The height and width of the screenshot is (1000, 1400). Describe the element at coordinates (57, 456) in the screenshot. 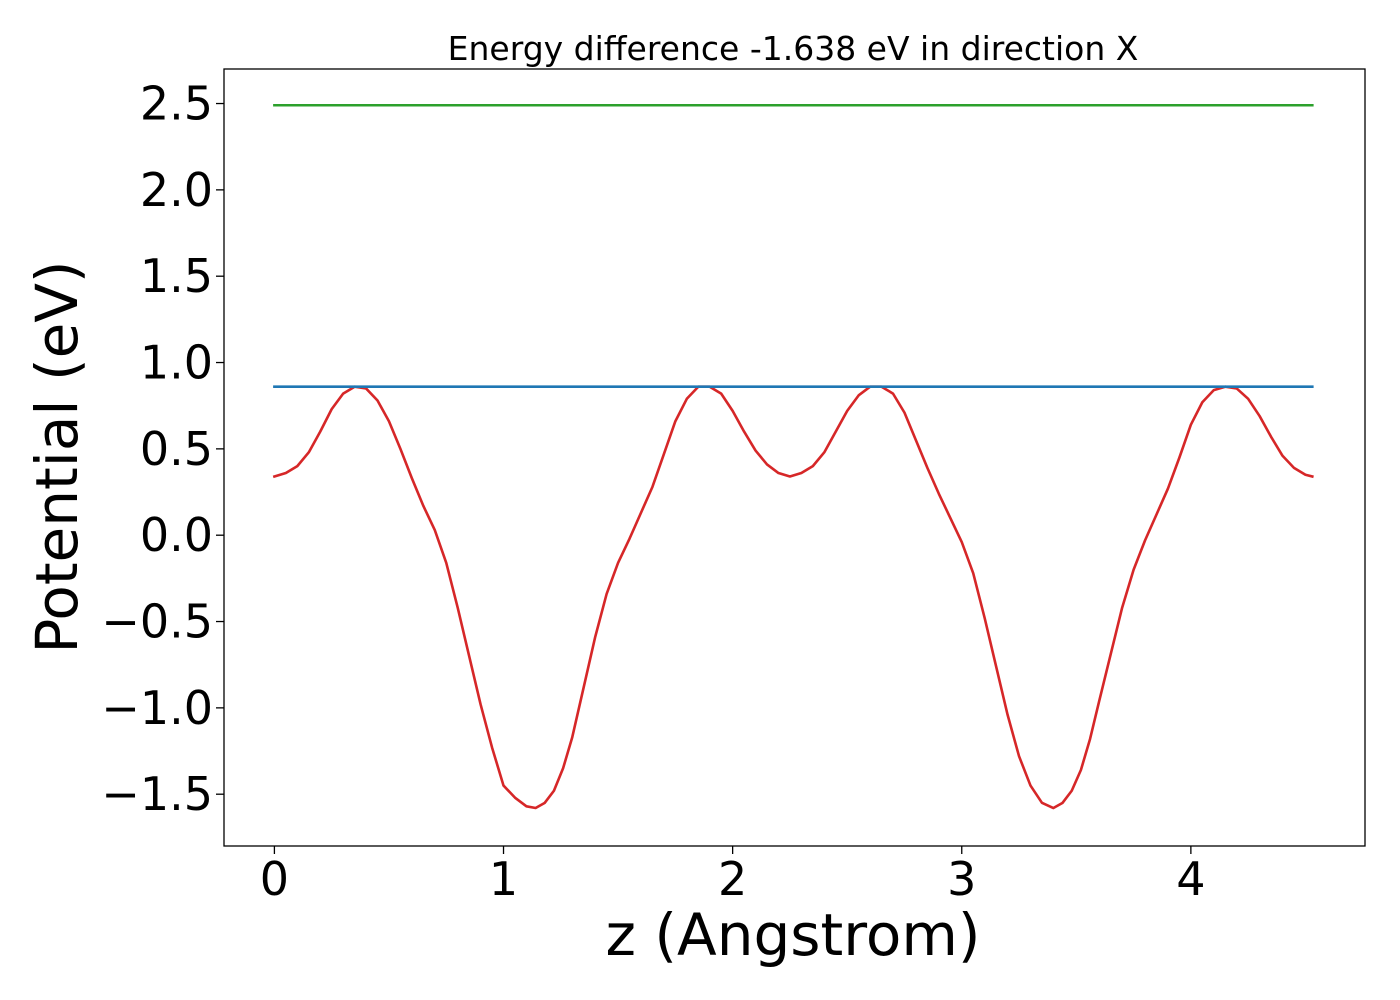

I see `y-axis-label: Potential (eV)` at that location.